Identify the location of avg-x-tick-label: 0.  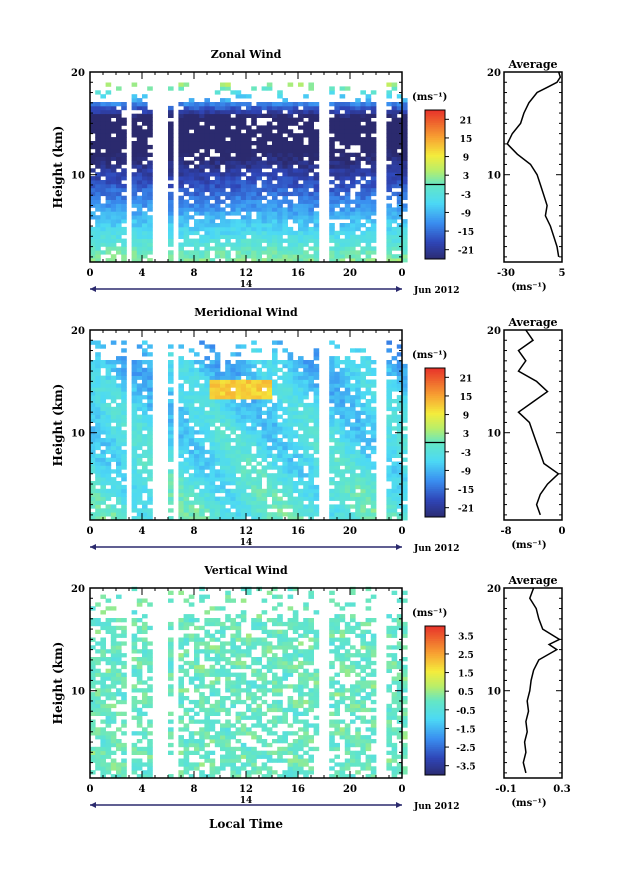
(562, 531).